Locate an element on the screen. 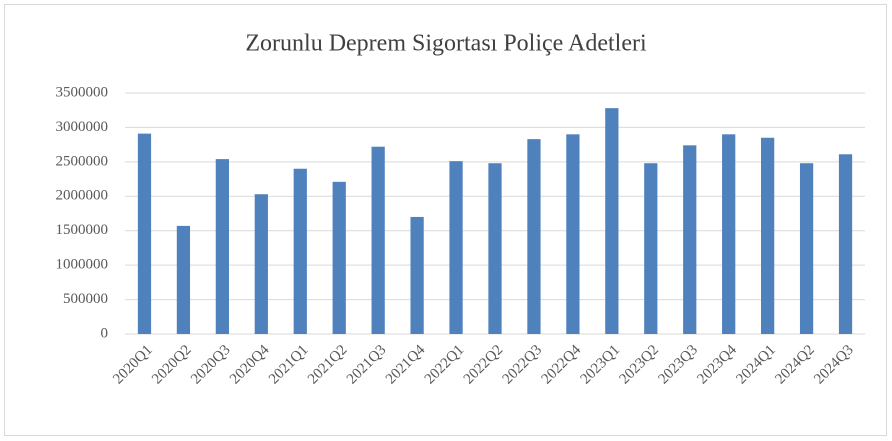  y-tick-label: 2000000 is located at coordinates (82, 196).